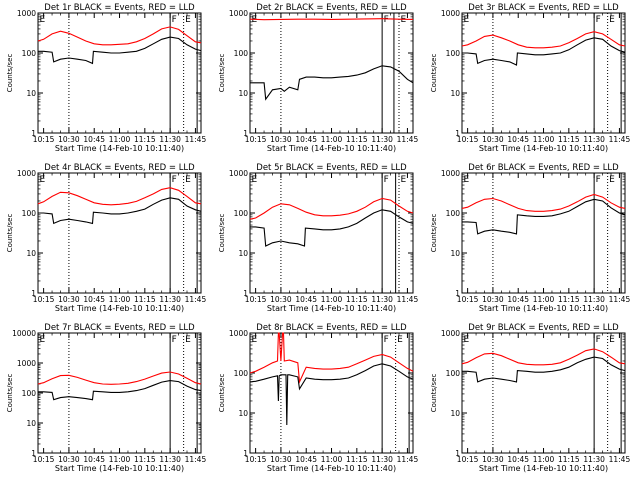  Describe the element at coordinates (331, 168) in the screenshot. I see `chart-title: Det 5r BLACK = Events, RED = LLD` at that location.